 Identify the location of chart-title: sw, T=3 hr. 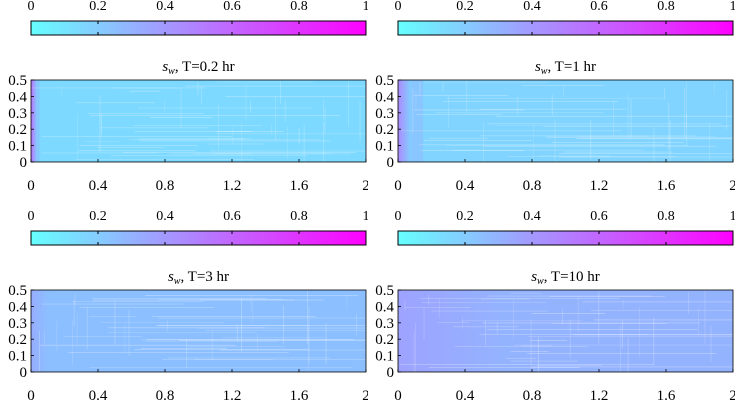
(198, 278).